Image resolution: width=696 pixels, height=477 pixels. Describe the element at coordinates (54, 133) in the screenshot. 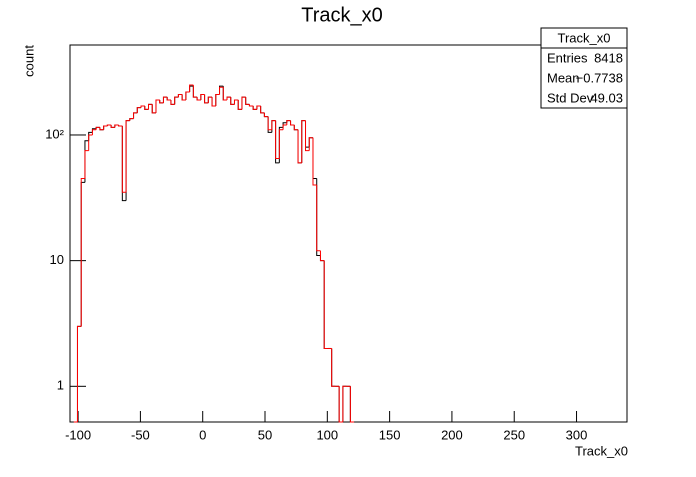

I see `y-tick-label: 10²` at that location.